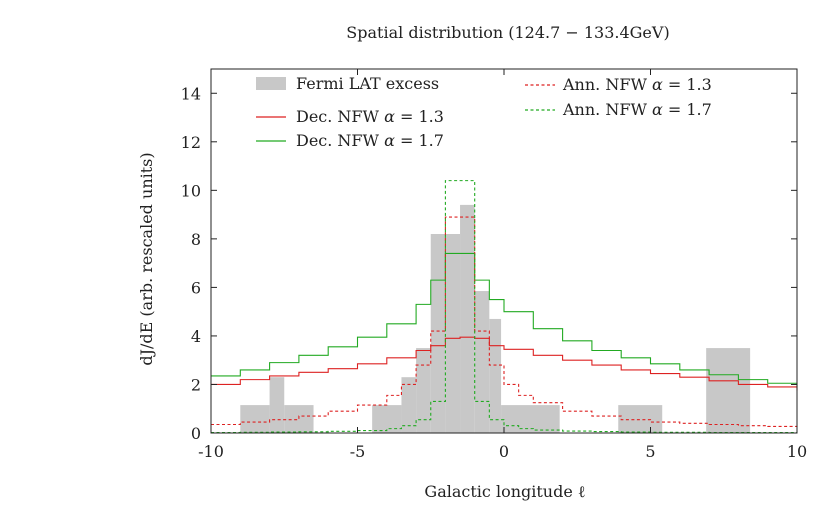  I want to click on x-tick-label-4: 10, so click(797, 451).